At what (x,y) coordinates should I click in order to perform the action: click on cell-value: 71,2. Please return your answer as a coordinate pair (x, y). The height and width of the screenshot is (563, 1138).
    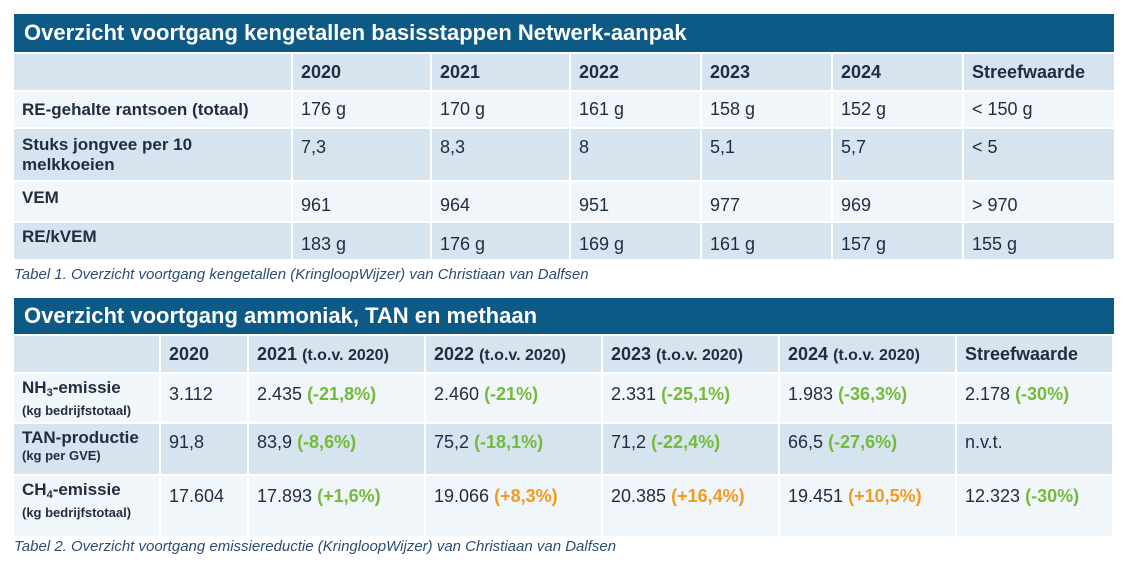
    Looking at the image, I should click on (629, 442).